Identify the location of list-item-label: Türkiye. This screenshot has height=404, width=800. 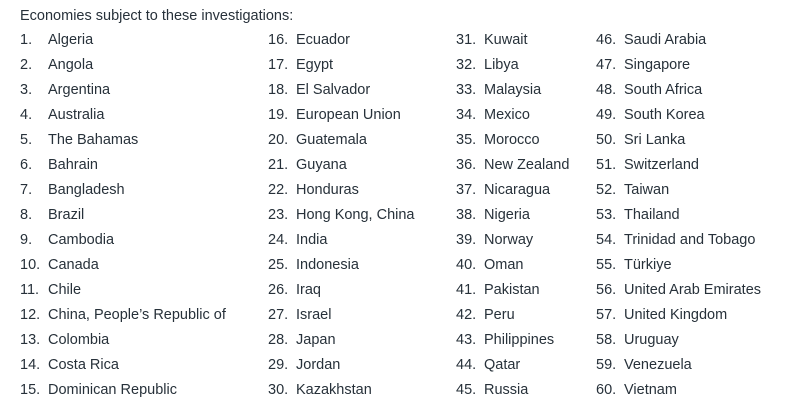
(648, 265).